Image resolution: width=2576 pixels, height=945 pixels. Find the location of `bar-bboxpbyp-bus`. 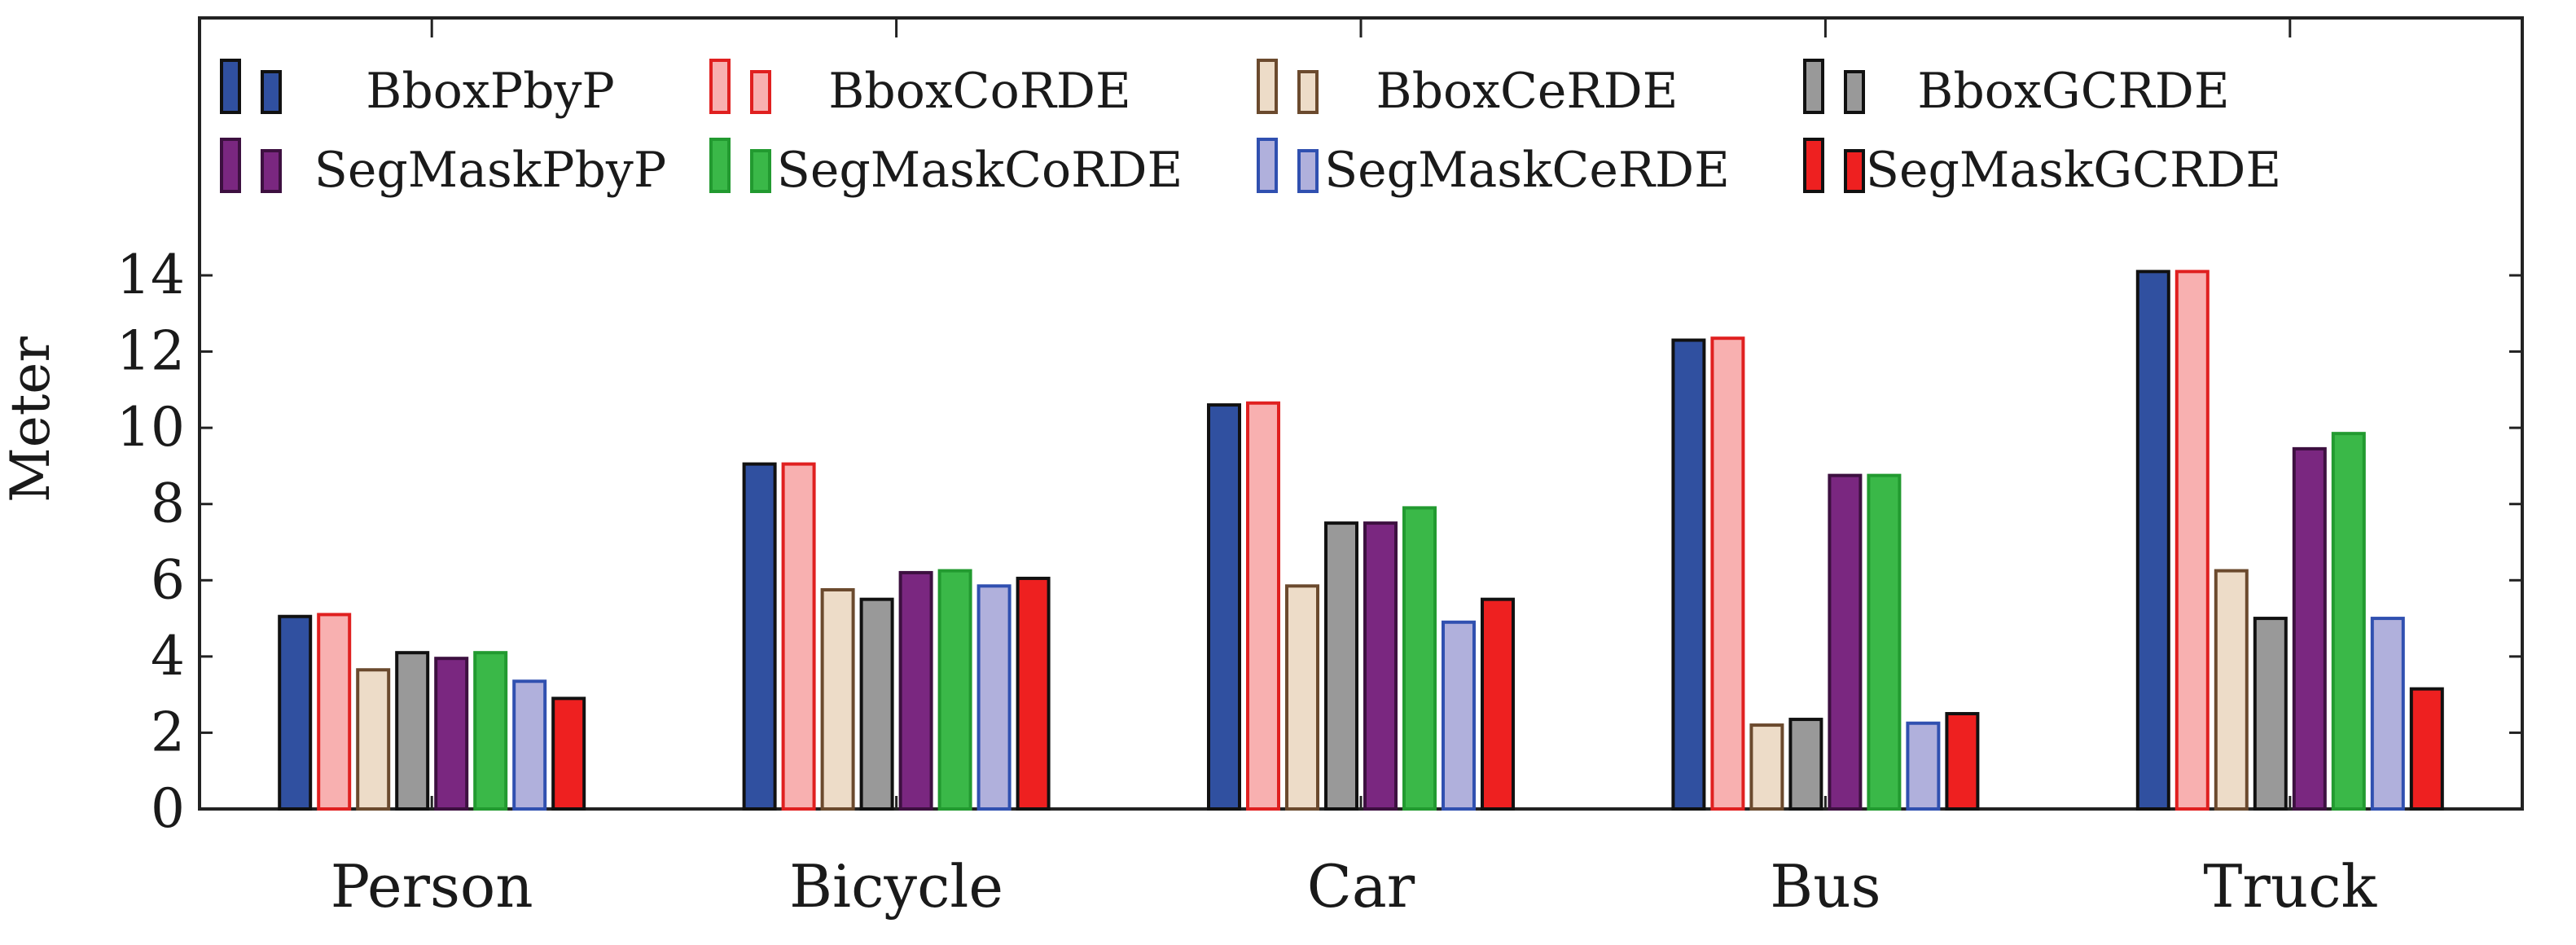

bar-bboxpbyp-bus is located at coordinates (1688, 574).